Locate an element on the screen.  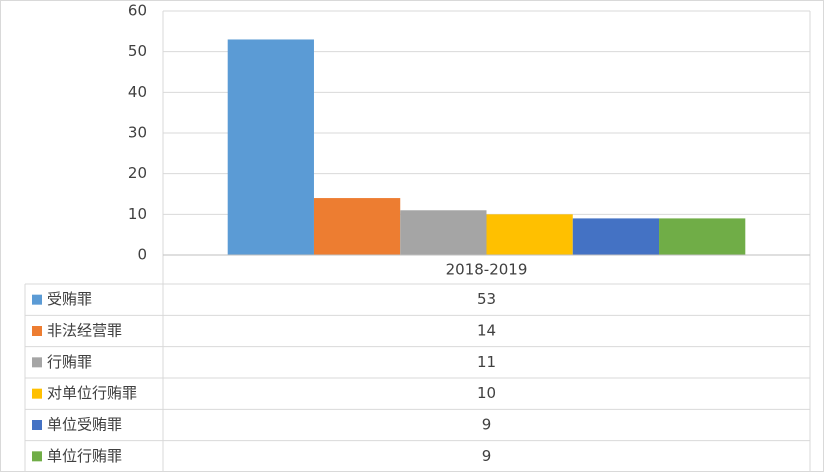
table-value: 14 is located at coordinates (486, 331).